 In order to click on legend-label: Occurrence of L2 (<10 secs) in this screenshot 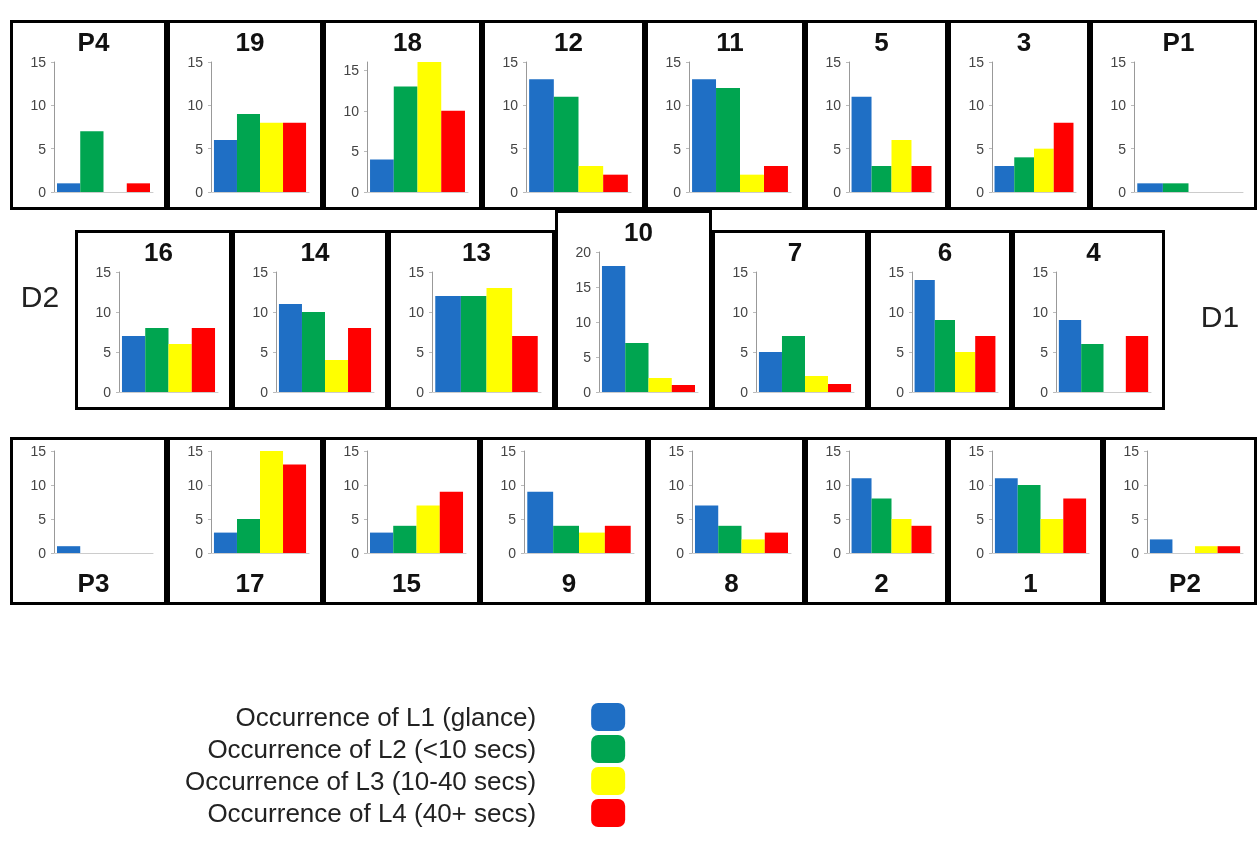, I will do `click(372, 749)`.